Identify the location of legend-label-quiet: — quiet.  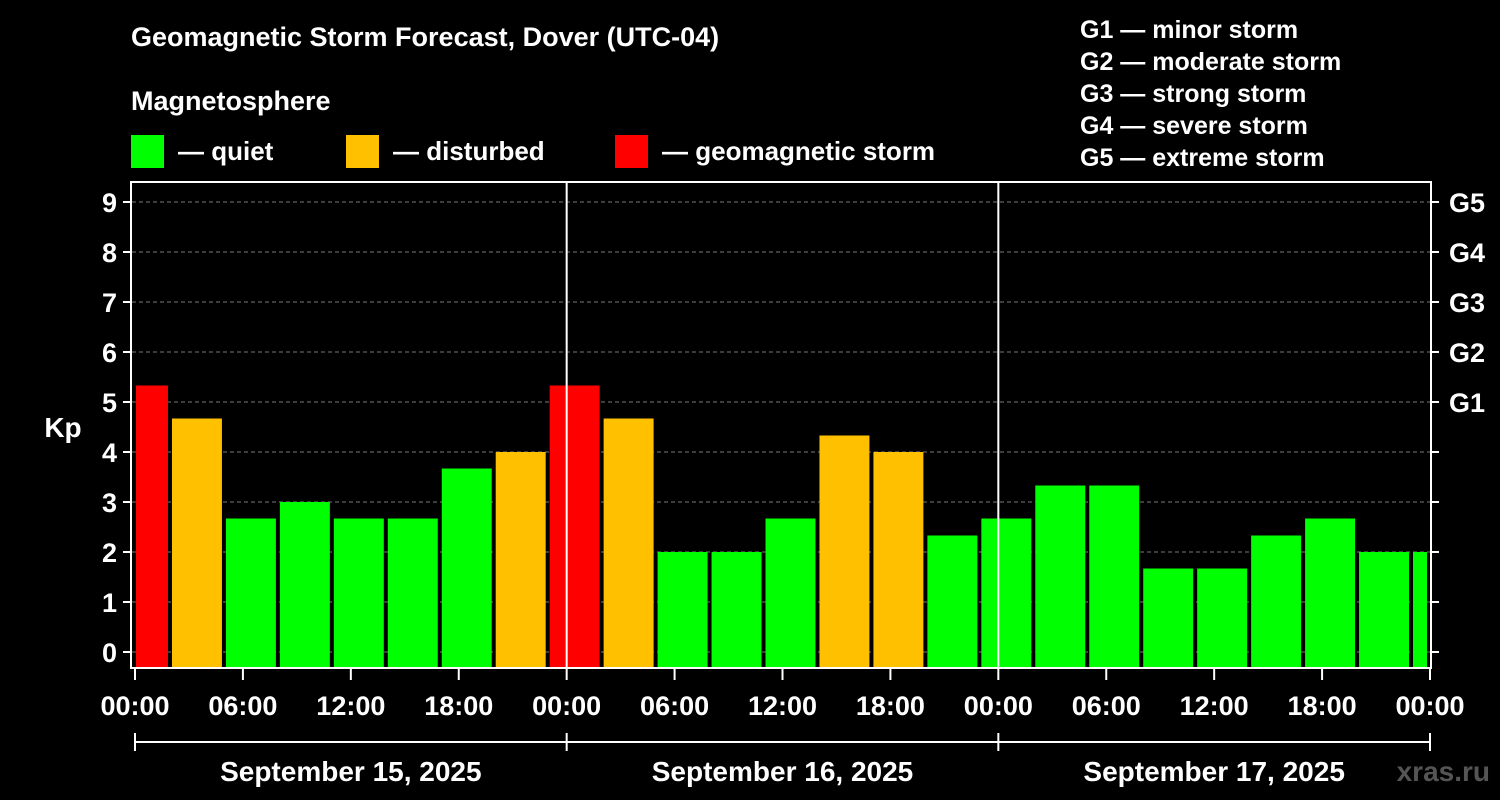
(226, 150).